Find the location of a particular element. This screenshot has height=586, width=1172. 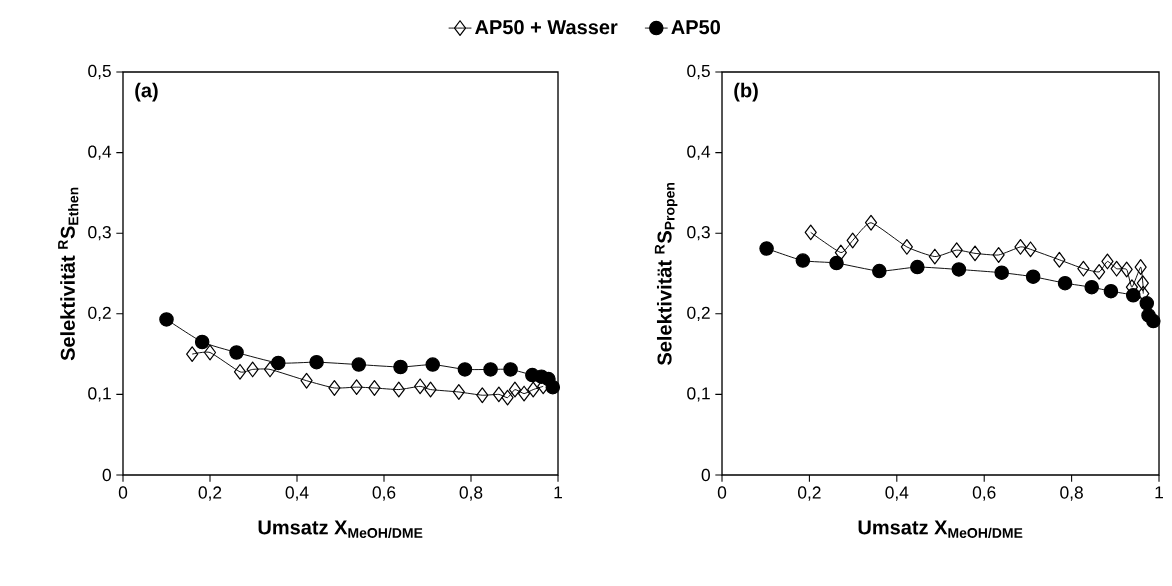

legend-label: AP50 is located at coordinates (695, 27).